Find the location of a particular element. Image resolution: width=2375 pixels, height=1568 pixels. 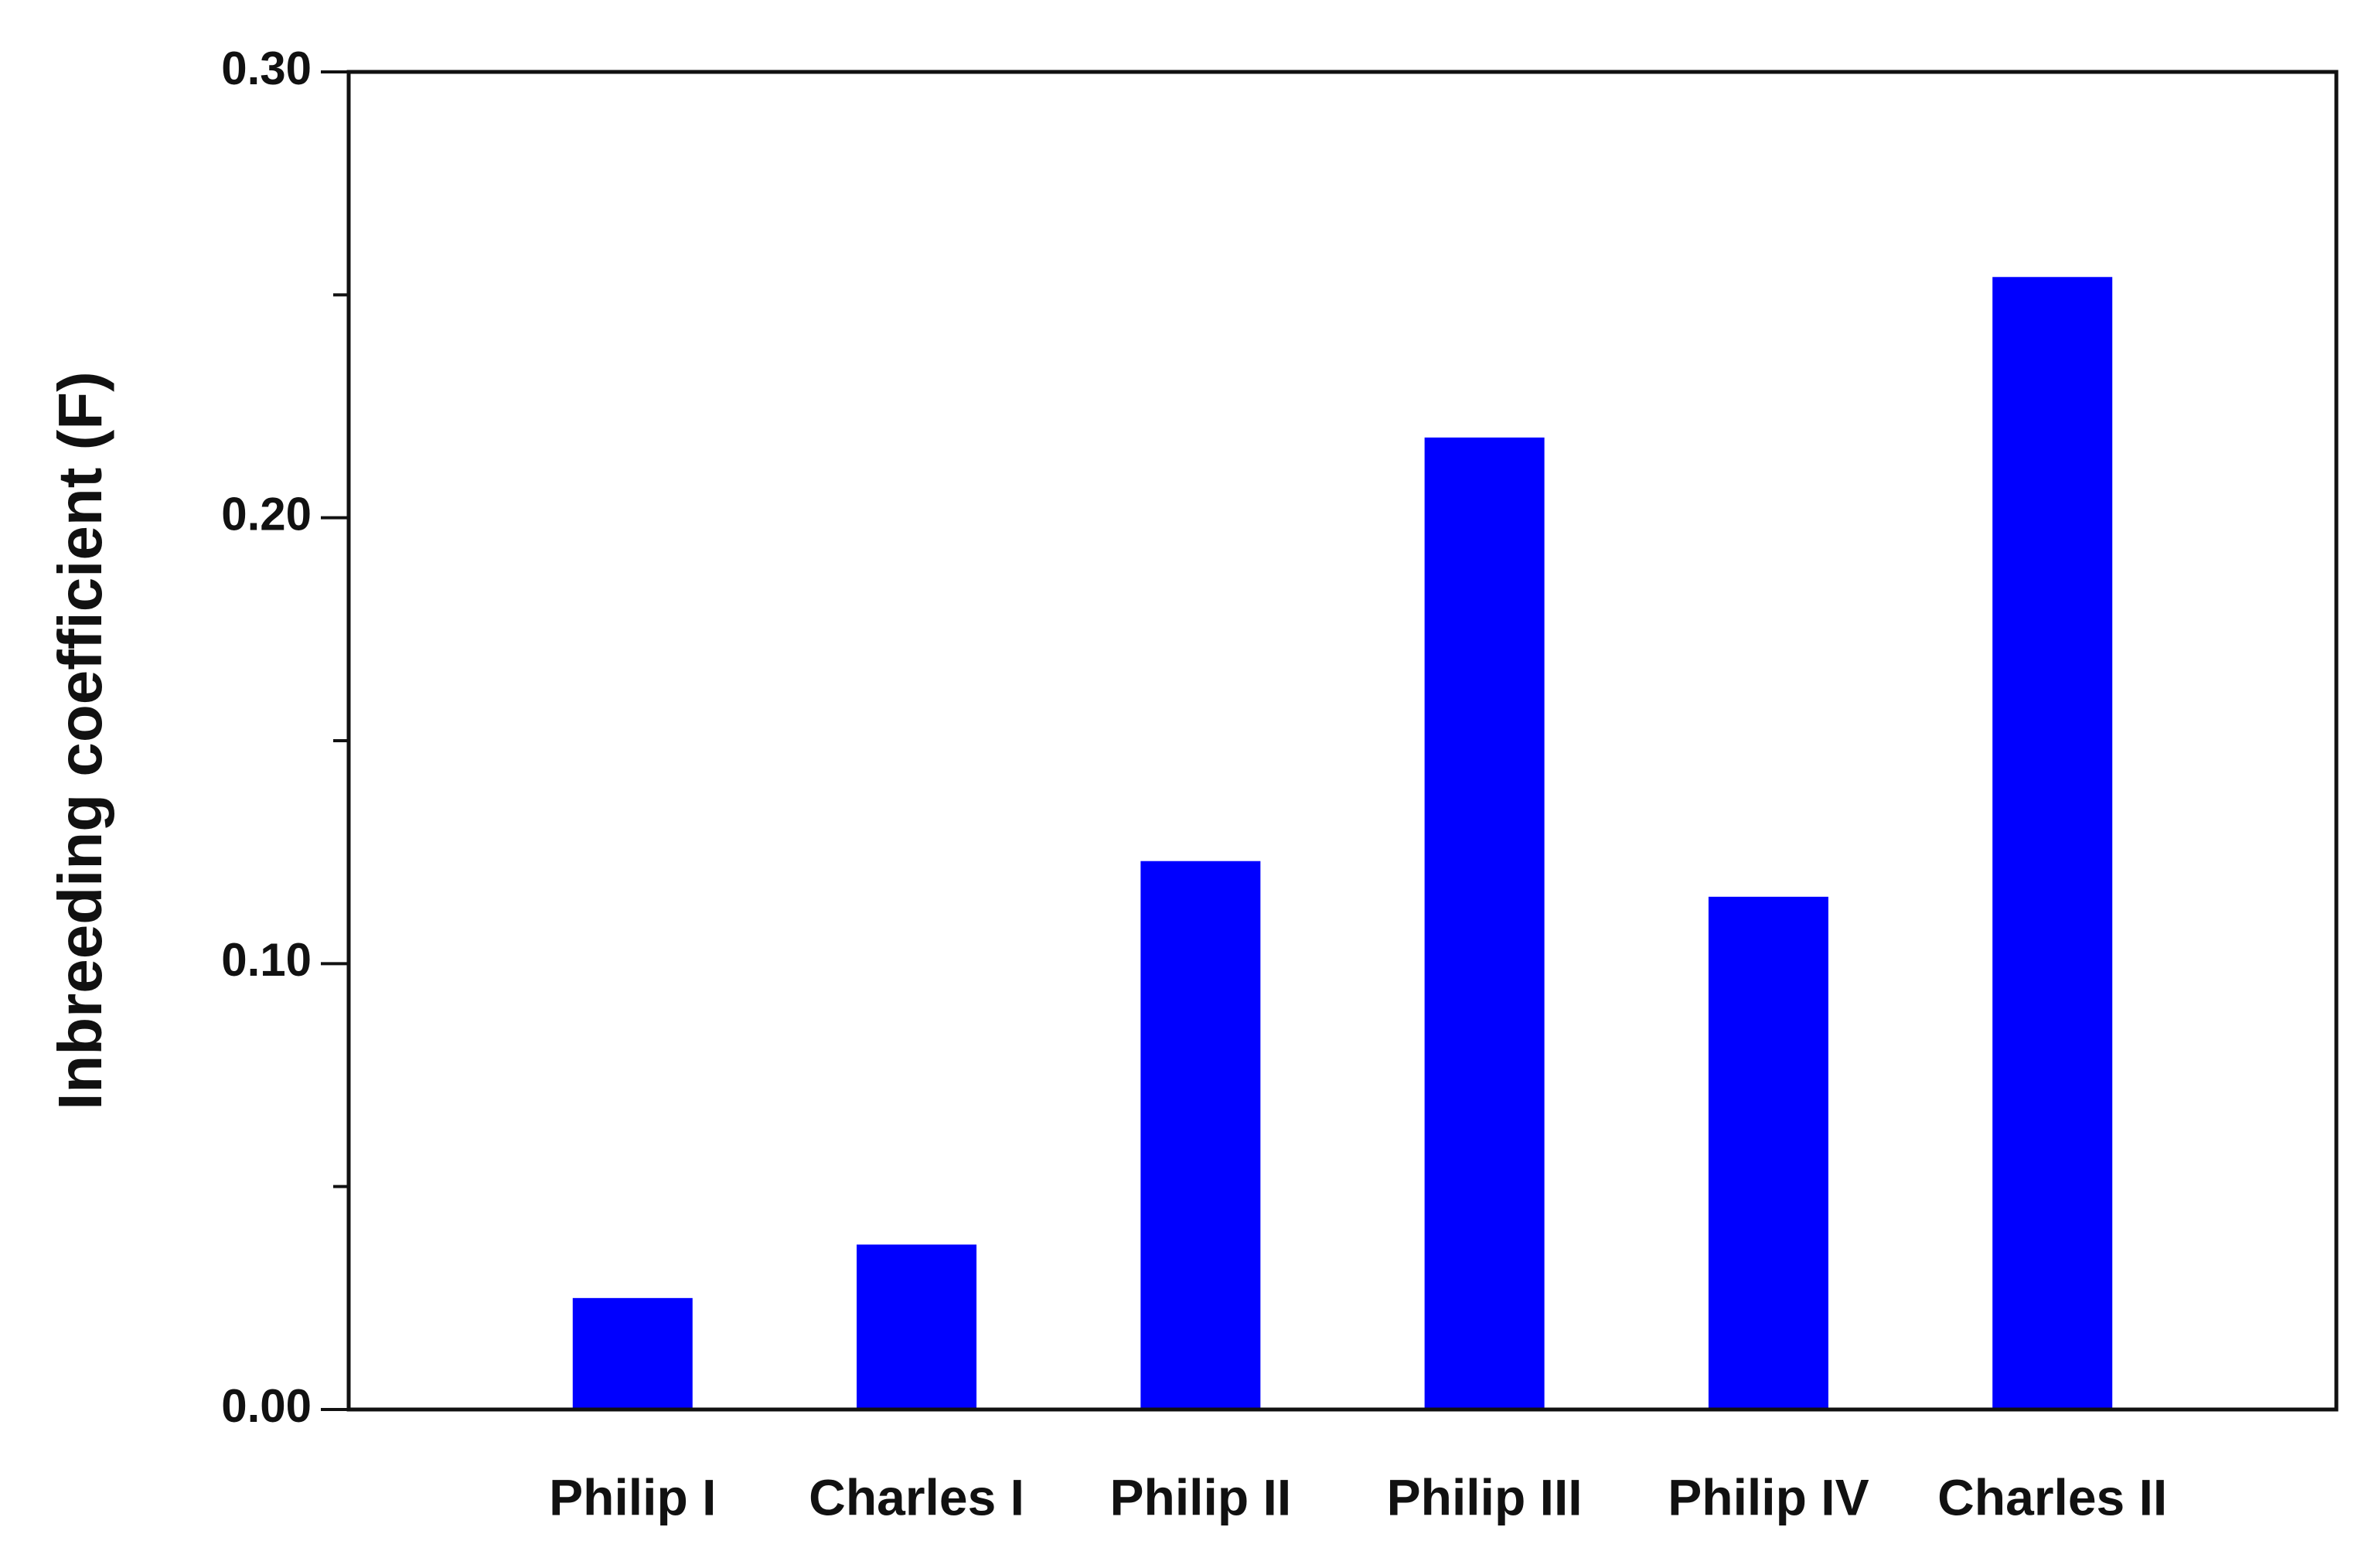

y-tick-label: 0.10 is located at coordinates (266, 960).